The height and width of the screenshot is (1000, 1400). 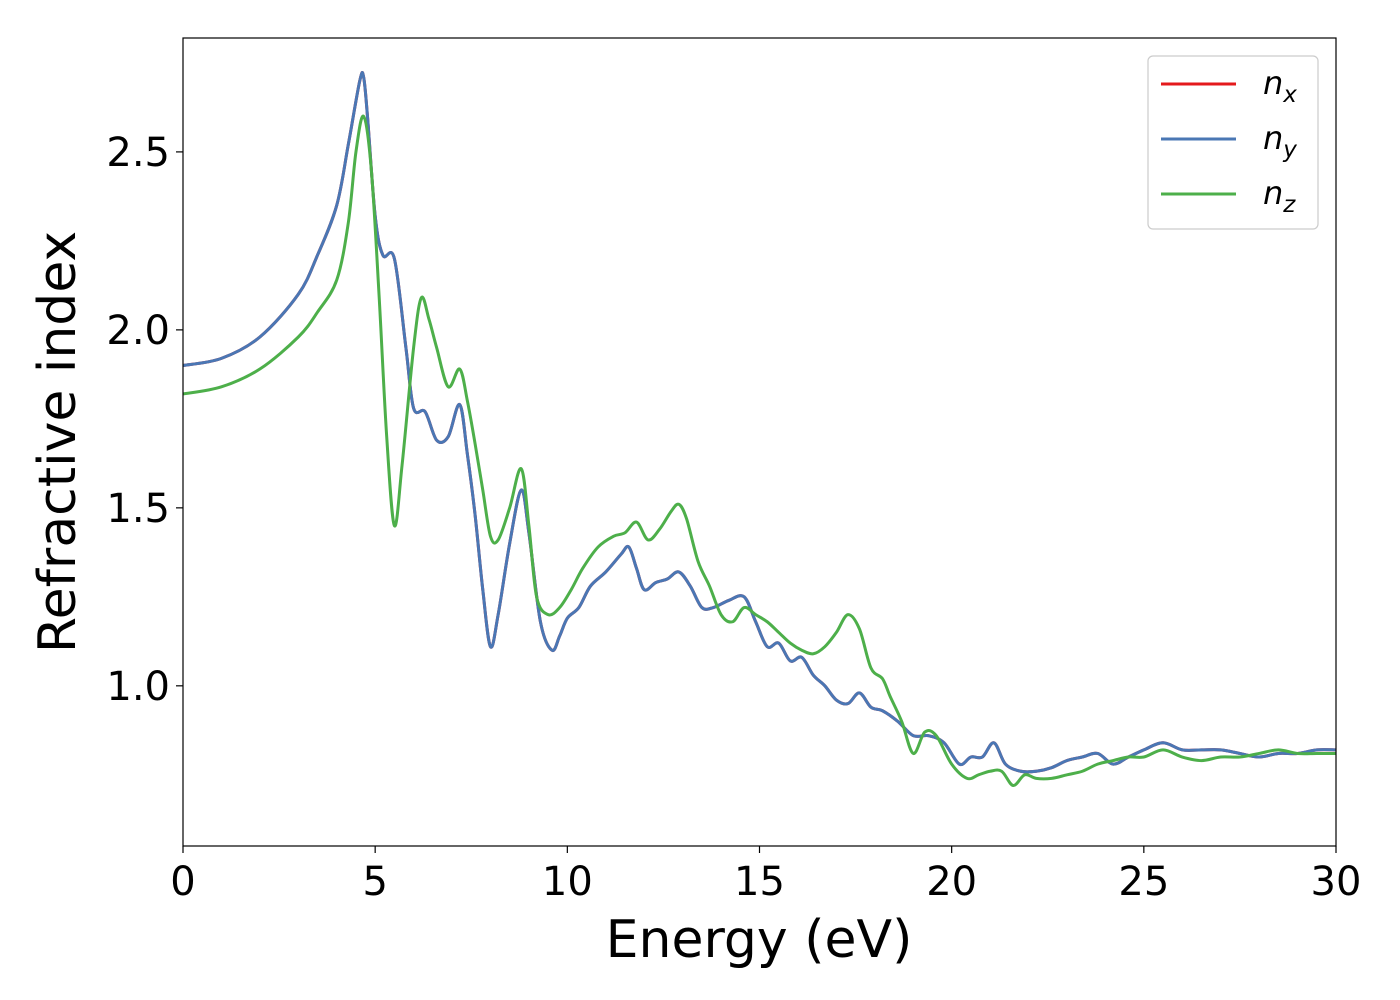 I want to click on legend-box, so click(x=1233, y=142).